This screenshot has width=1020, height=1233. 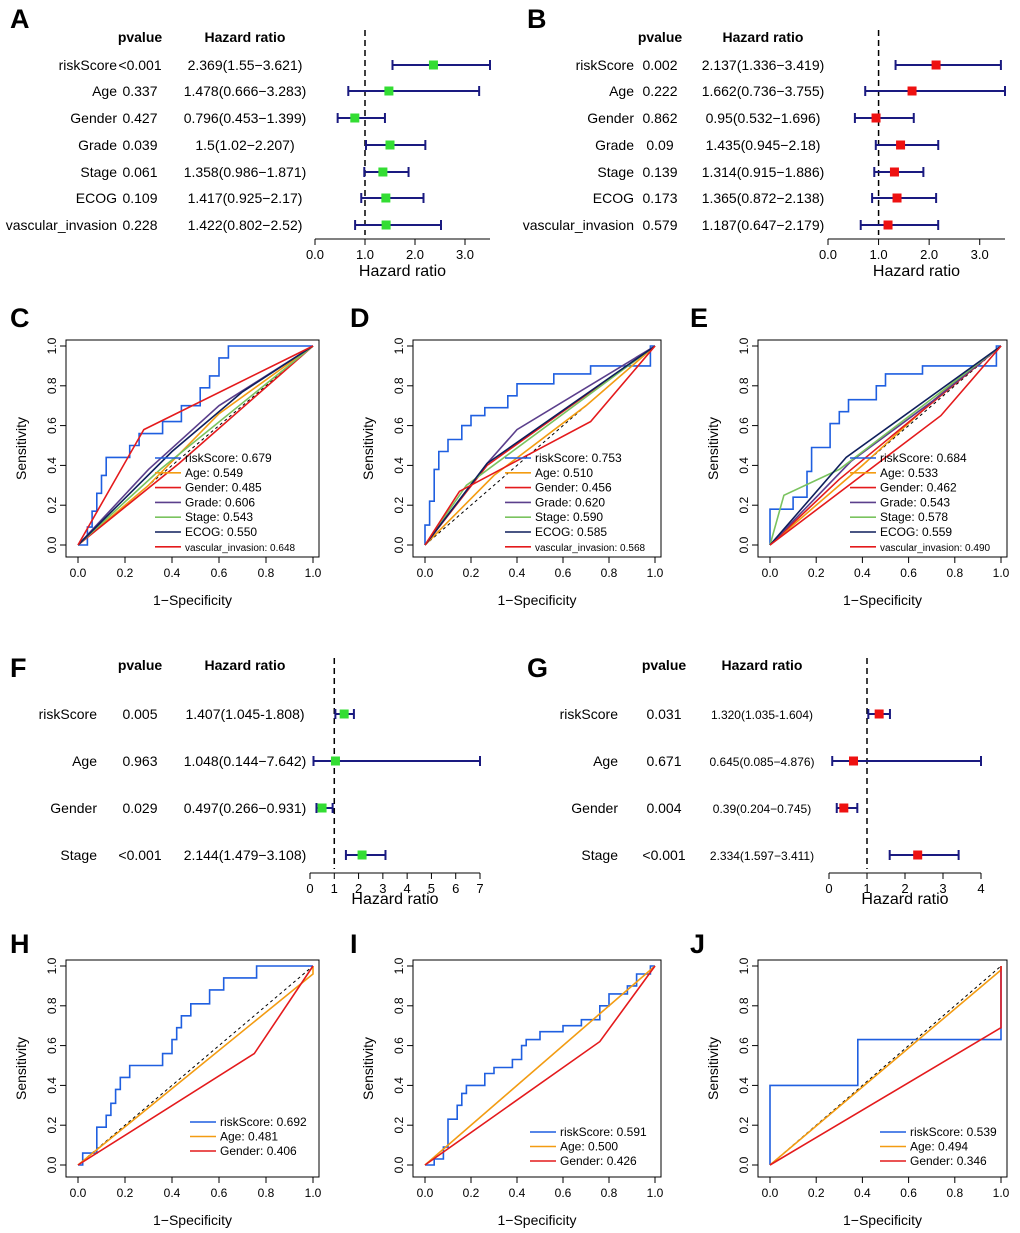 I want to click on y-tick-label: 0.2, so click(x=52, y=505).